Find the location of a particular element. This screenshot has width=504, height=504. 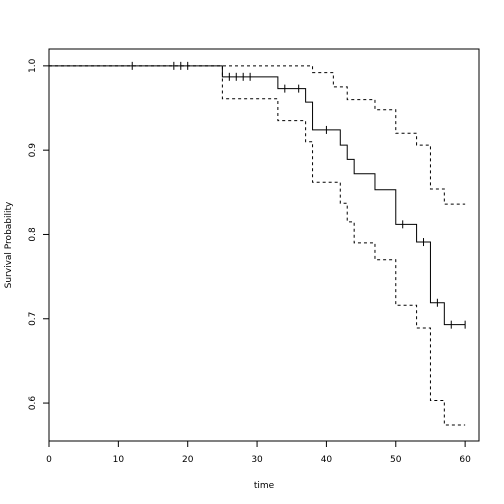

x-tick-label-10: 10 is located at coordinates (119, 460).